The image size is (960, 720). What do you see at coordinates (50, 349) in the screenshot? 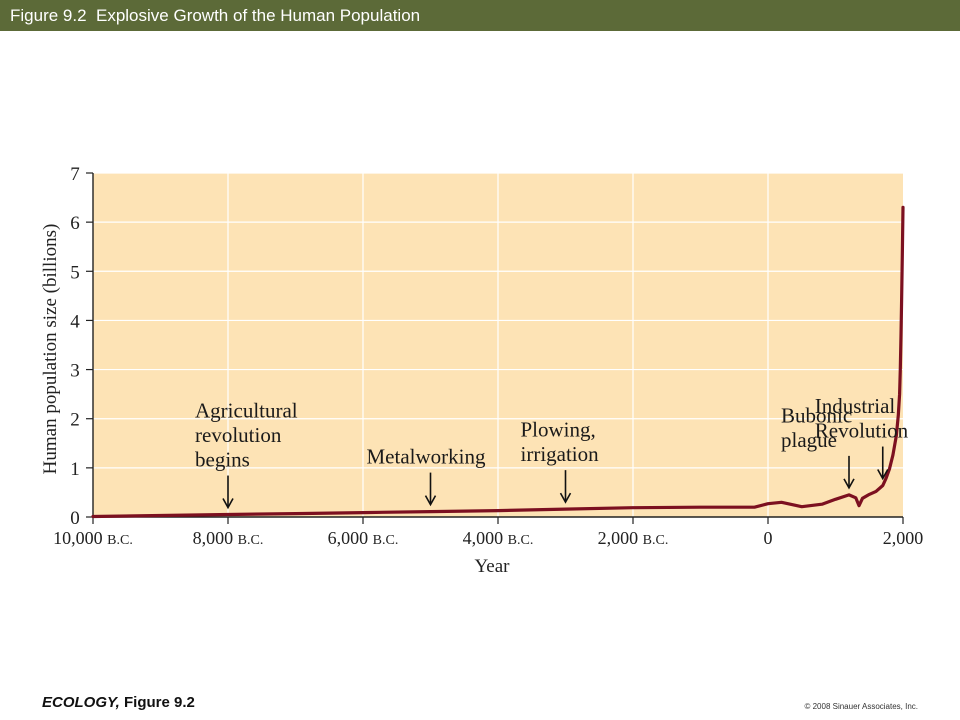
I see `y-axis-label: Human population size (billions)` at bounding box center [50, 349].